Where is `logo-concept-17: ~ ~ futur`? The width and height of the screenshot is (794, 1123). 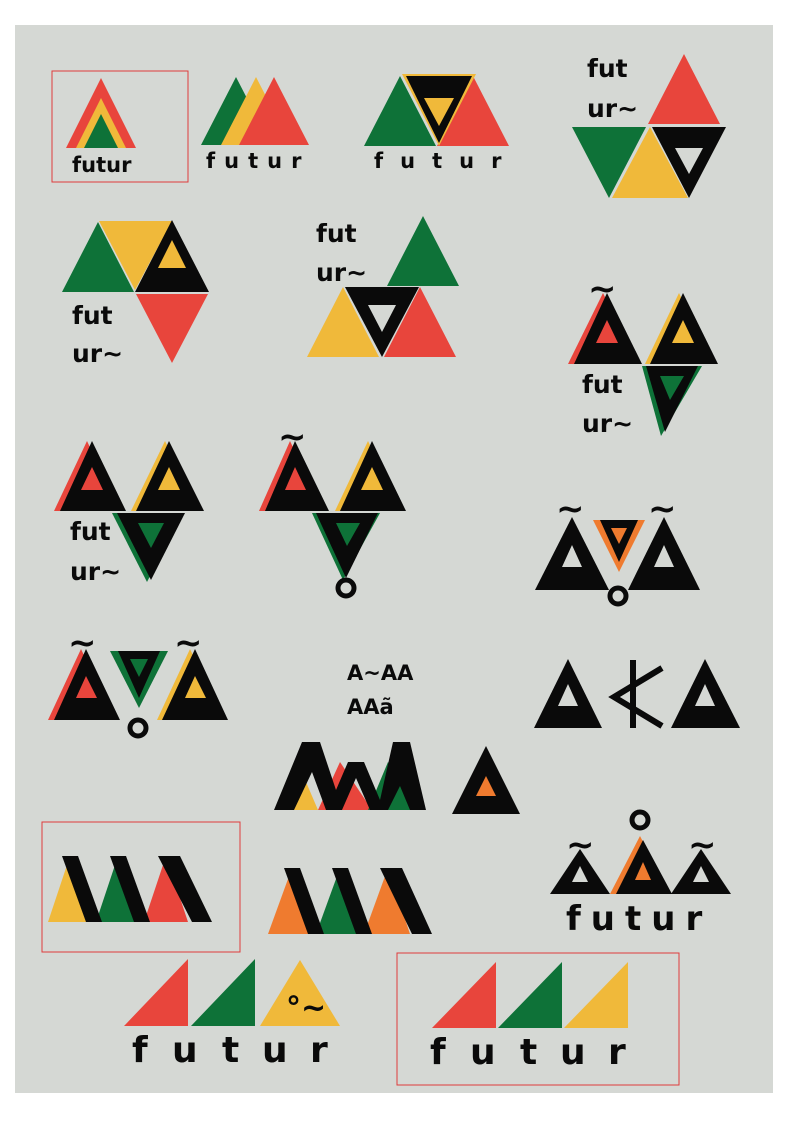 logo-concept-17: ~ ~ futur is located at coordinates (640, 874).